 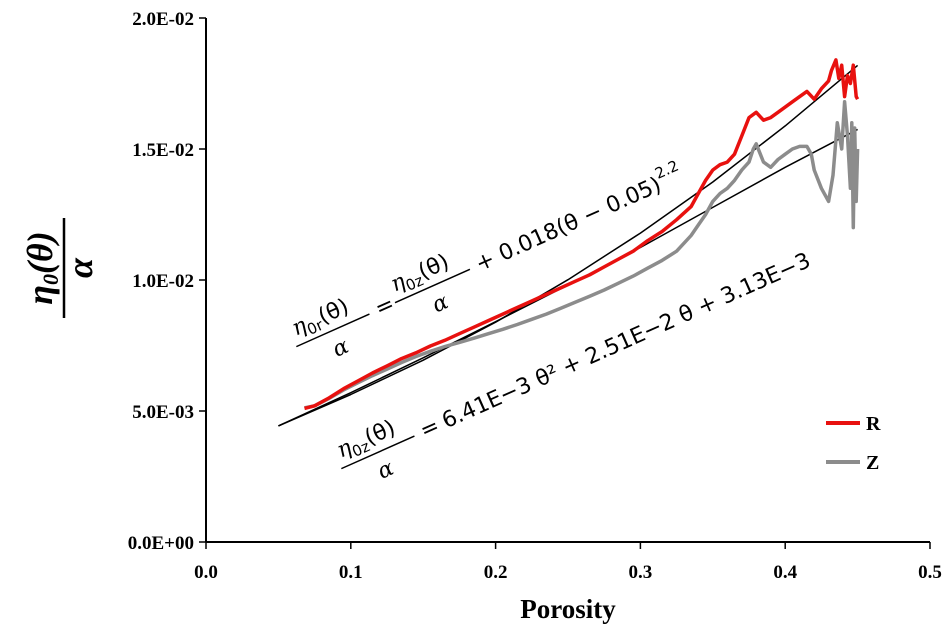 I want to click on legend: R Z, so click(x=853, y=443).